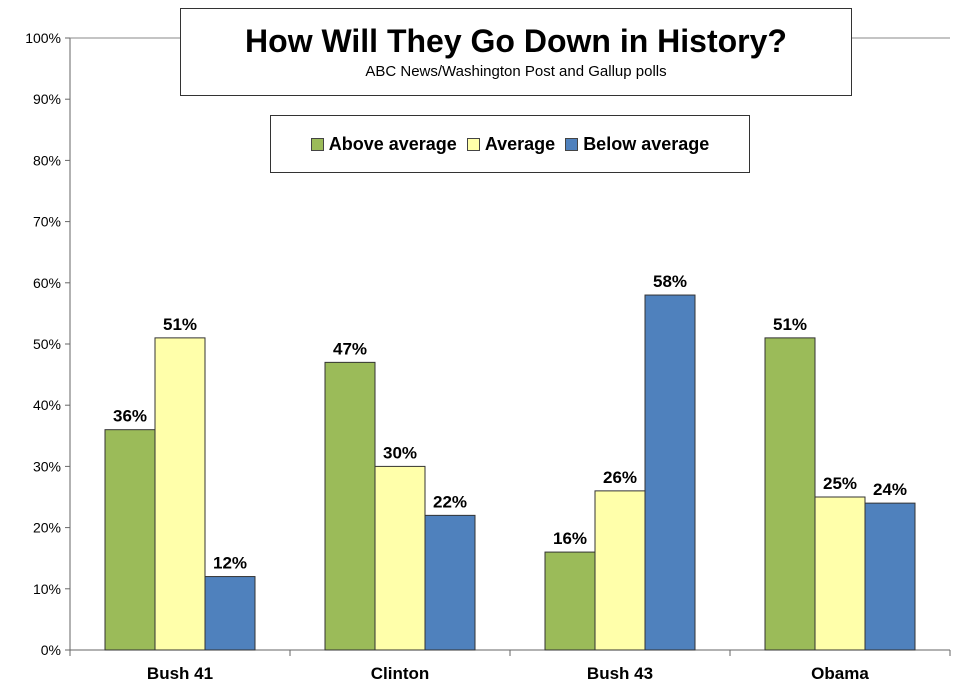 The image size is (959, 685). What do you see at coordinates (47, 222) in the screenshot?
I see `y-tick-label: 70%` at bounding box center [47, 222].